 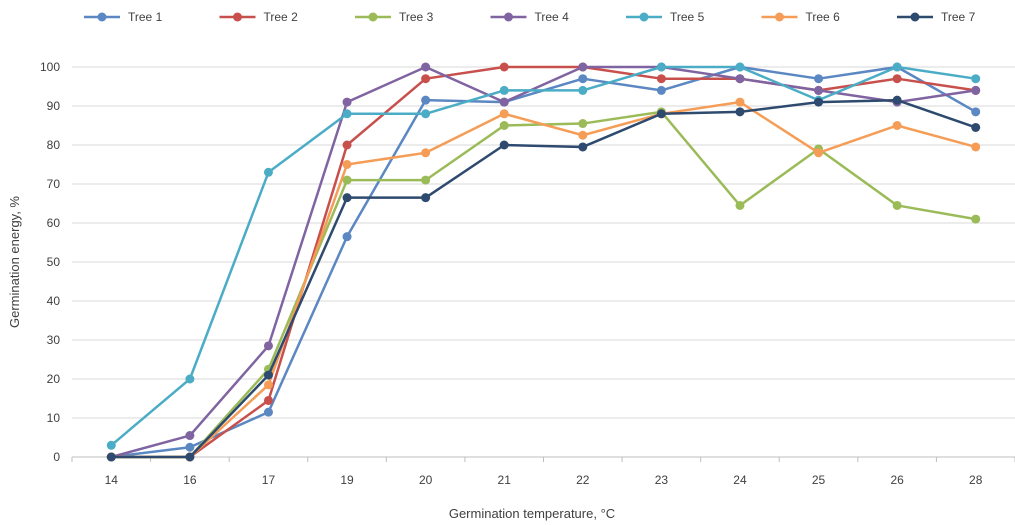 I want to click on y-tick-label: 70, so click(x=54, y=184).